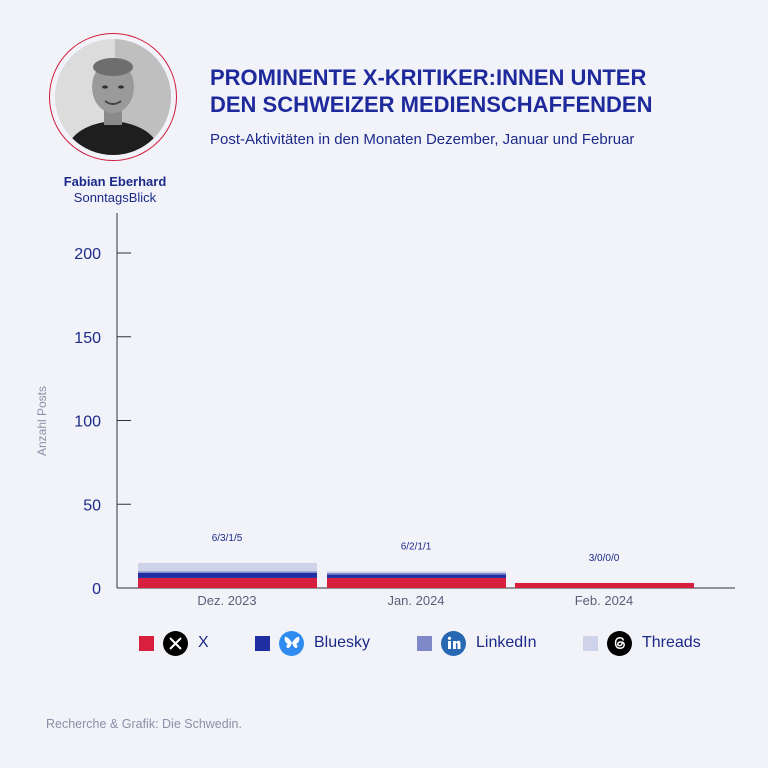 This screenshot has width=768, height=768. Describe the element at coordinates (96, 589) in the screenshot. I see `y-tick-label: 0` at that location.